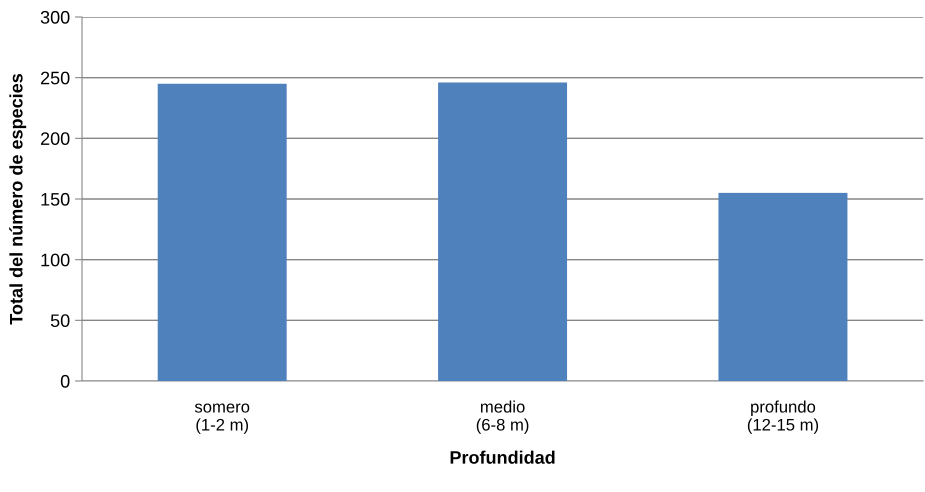 This screenshot has width=925, height=492. What do you see at coordinates (55, 17) in the screenshot?
I see `y-tick-label: 300` at bounding box center [55, 17].